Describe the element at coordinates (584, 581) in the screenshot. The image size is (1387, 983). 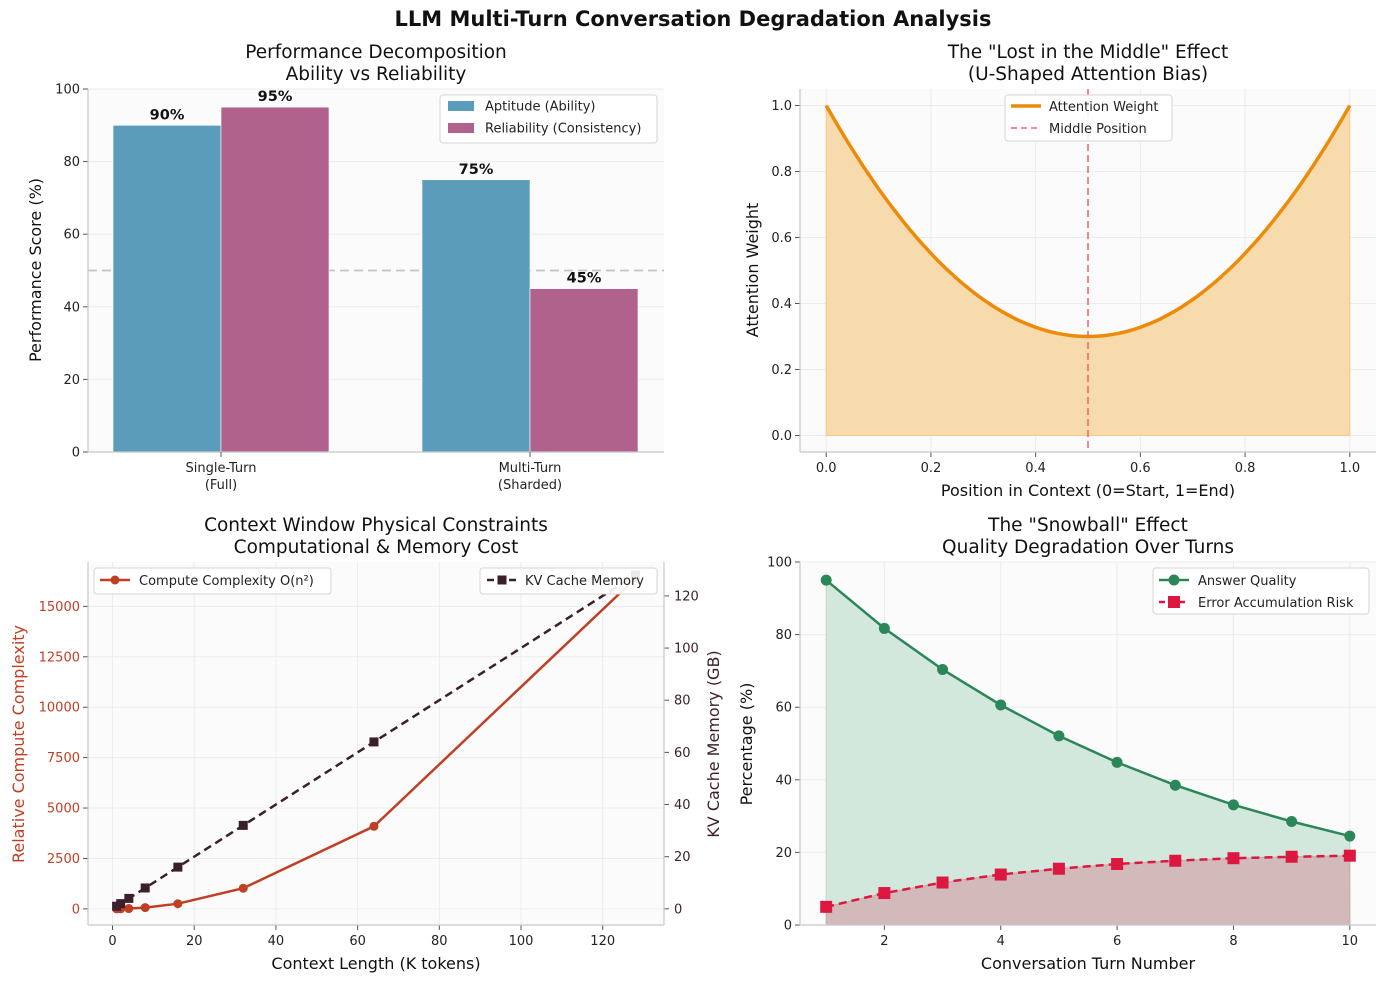
I see `legend-label: KV Cache Memory` at that location.